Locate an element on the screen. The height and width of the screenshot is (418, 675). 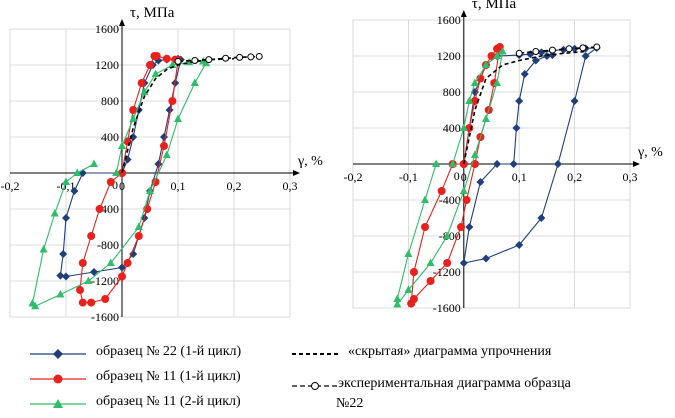
legend-label: экспериментальная диаграмма образца is located at coordinates (454, 383).